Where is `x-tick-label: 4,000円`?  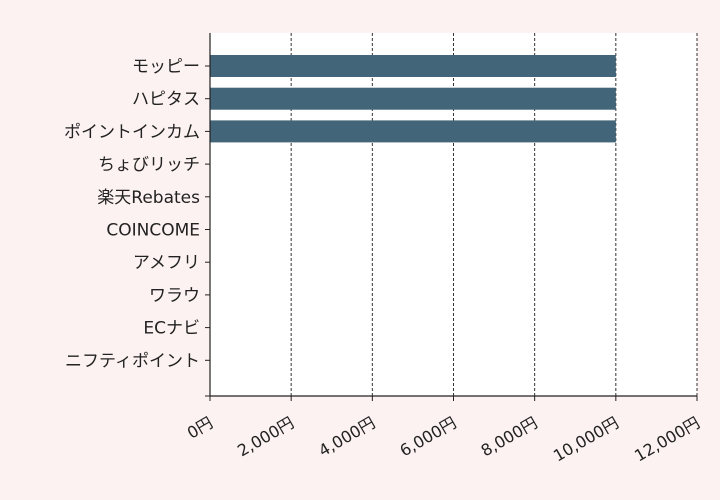 x-tick-label: 4,000円 is located at coordinates (346, 436).